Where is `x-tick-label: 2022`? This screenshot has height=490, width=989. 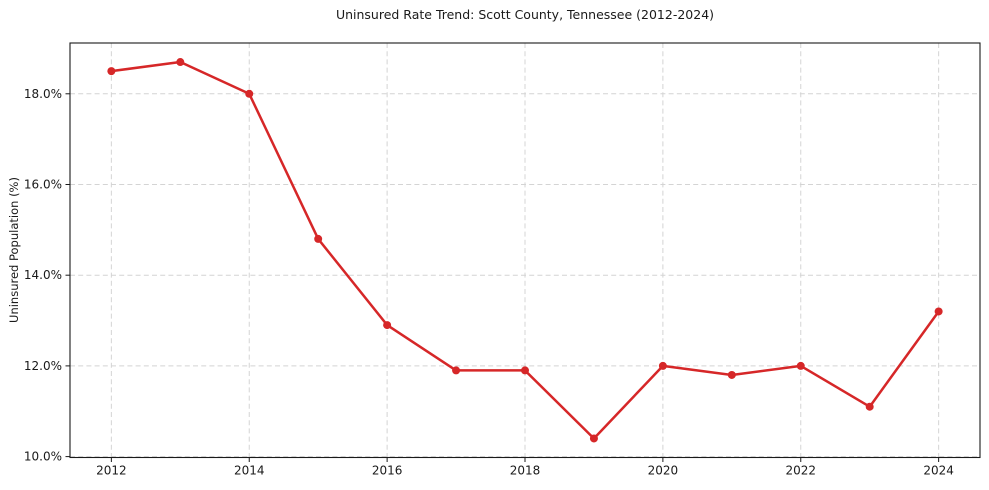 x-tick-label: 2022 is located at coordinates (800, 471).